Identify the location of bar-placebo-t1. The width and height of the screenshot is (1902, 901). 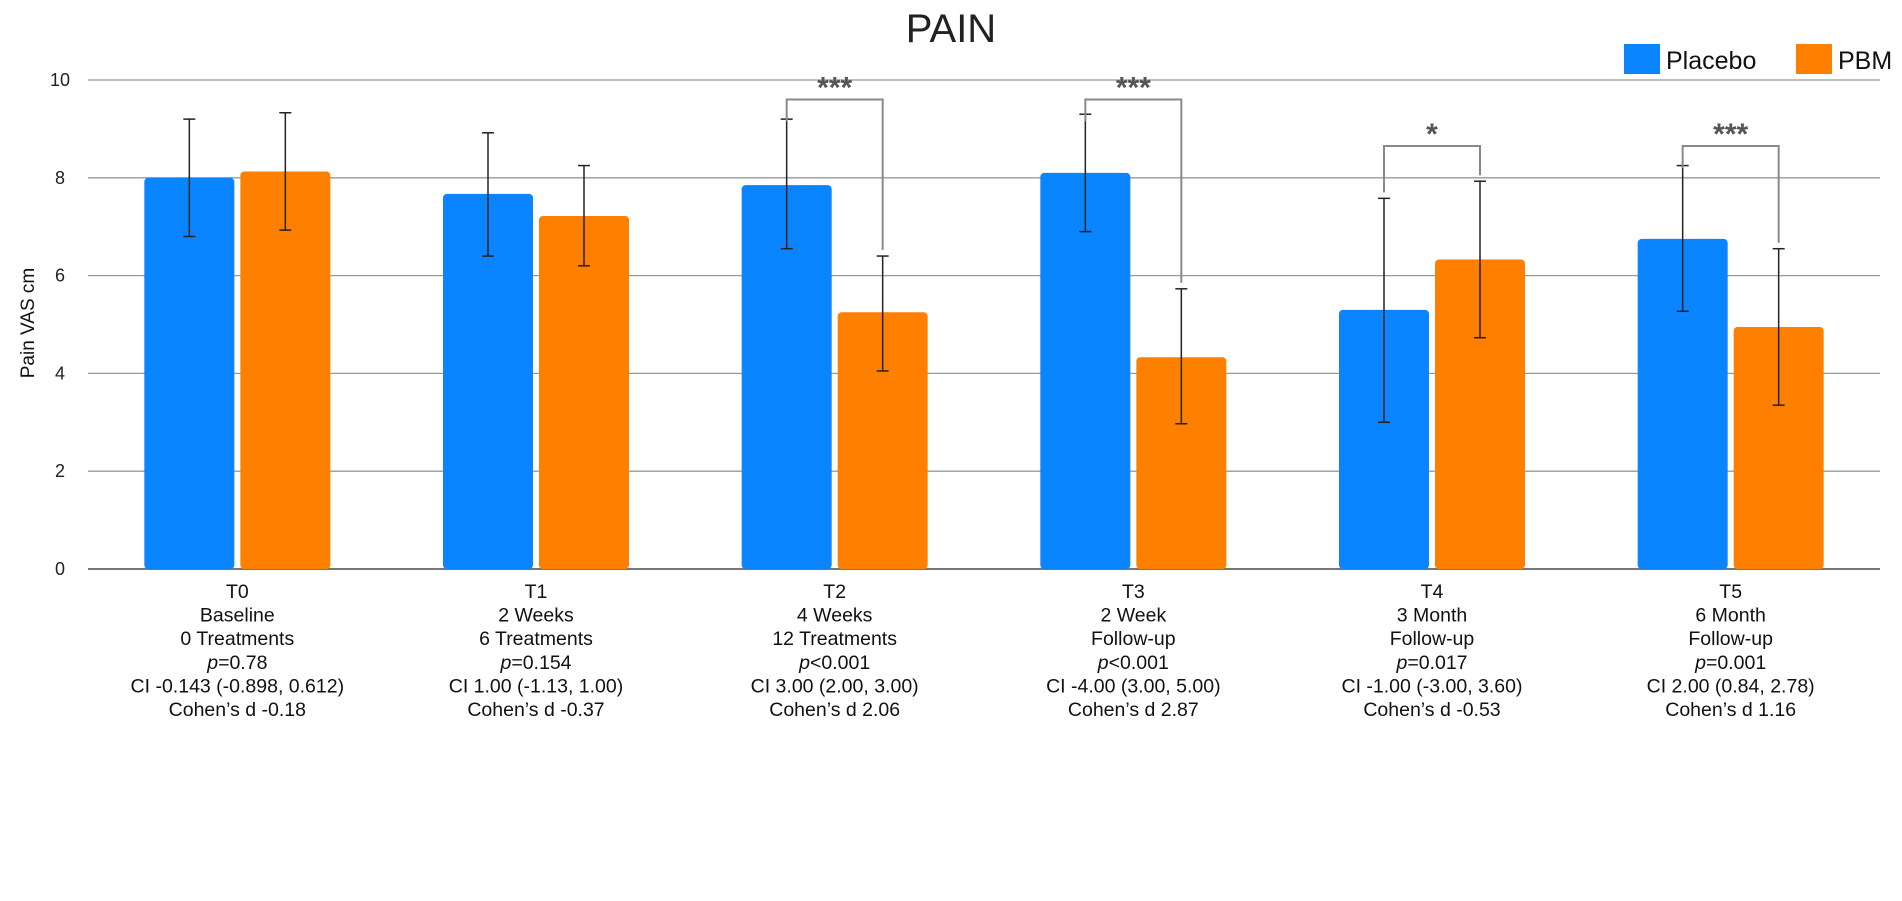
(488, 381).